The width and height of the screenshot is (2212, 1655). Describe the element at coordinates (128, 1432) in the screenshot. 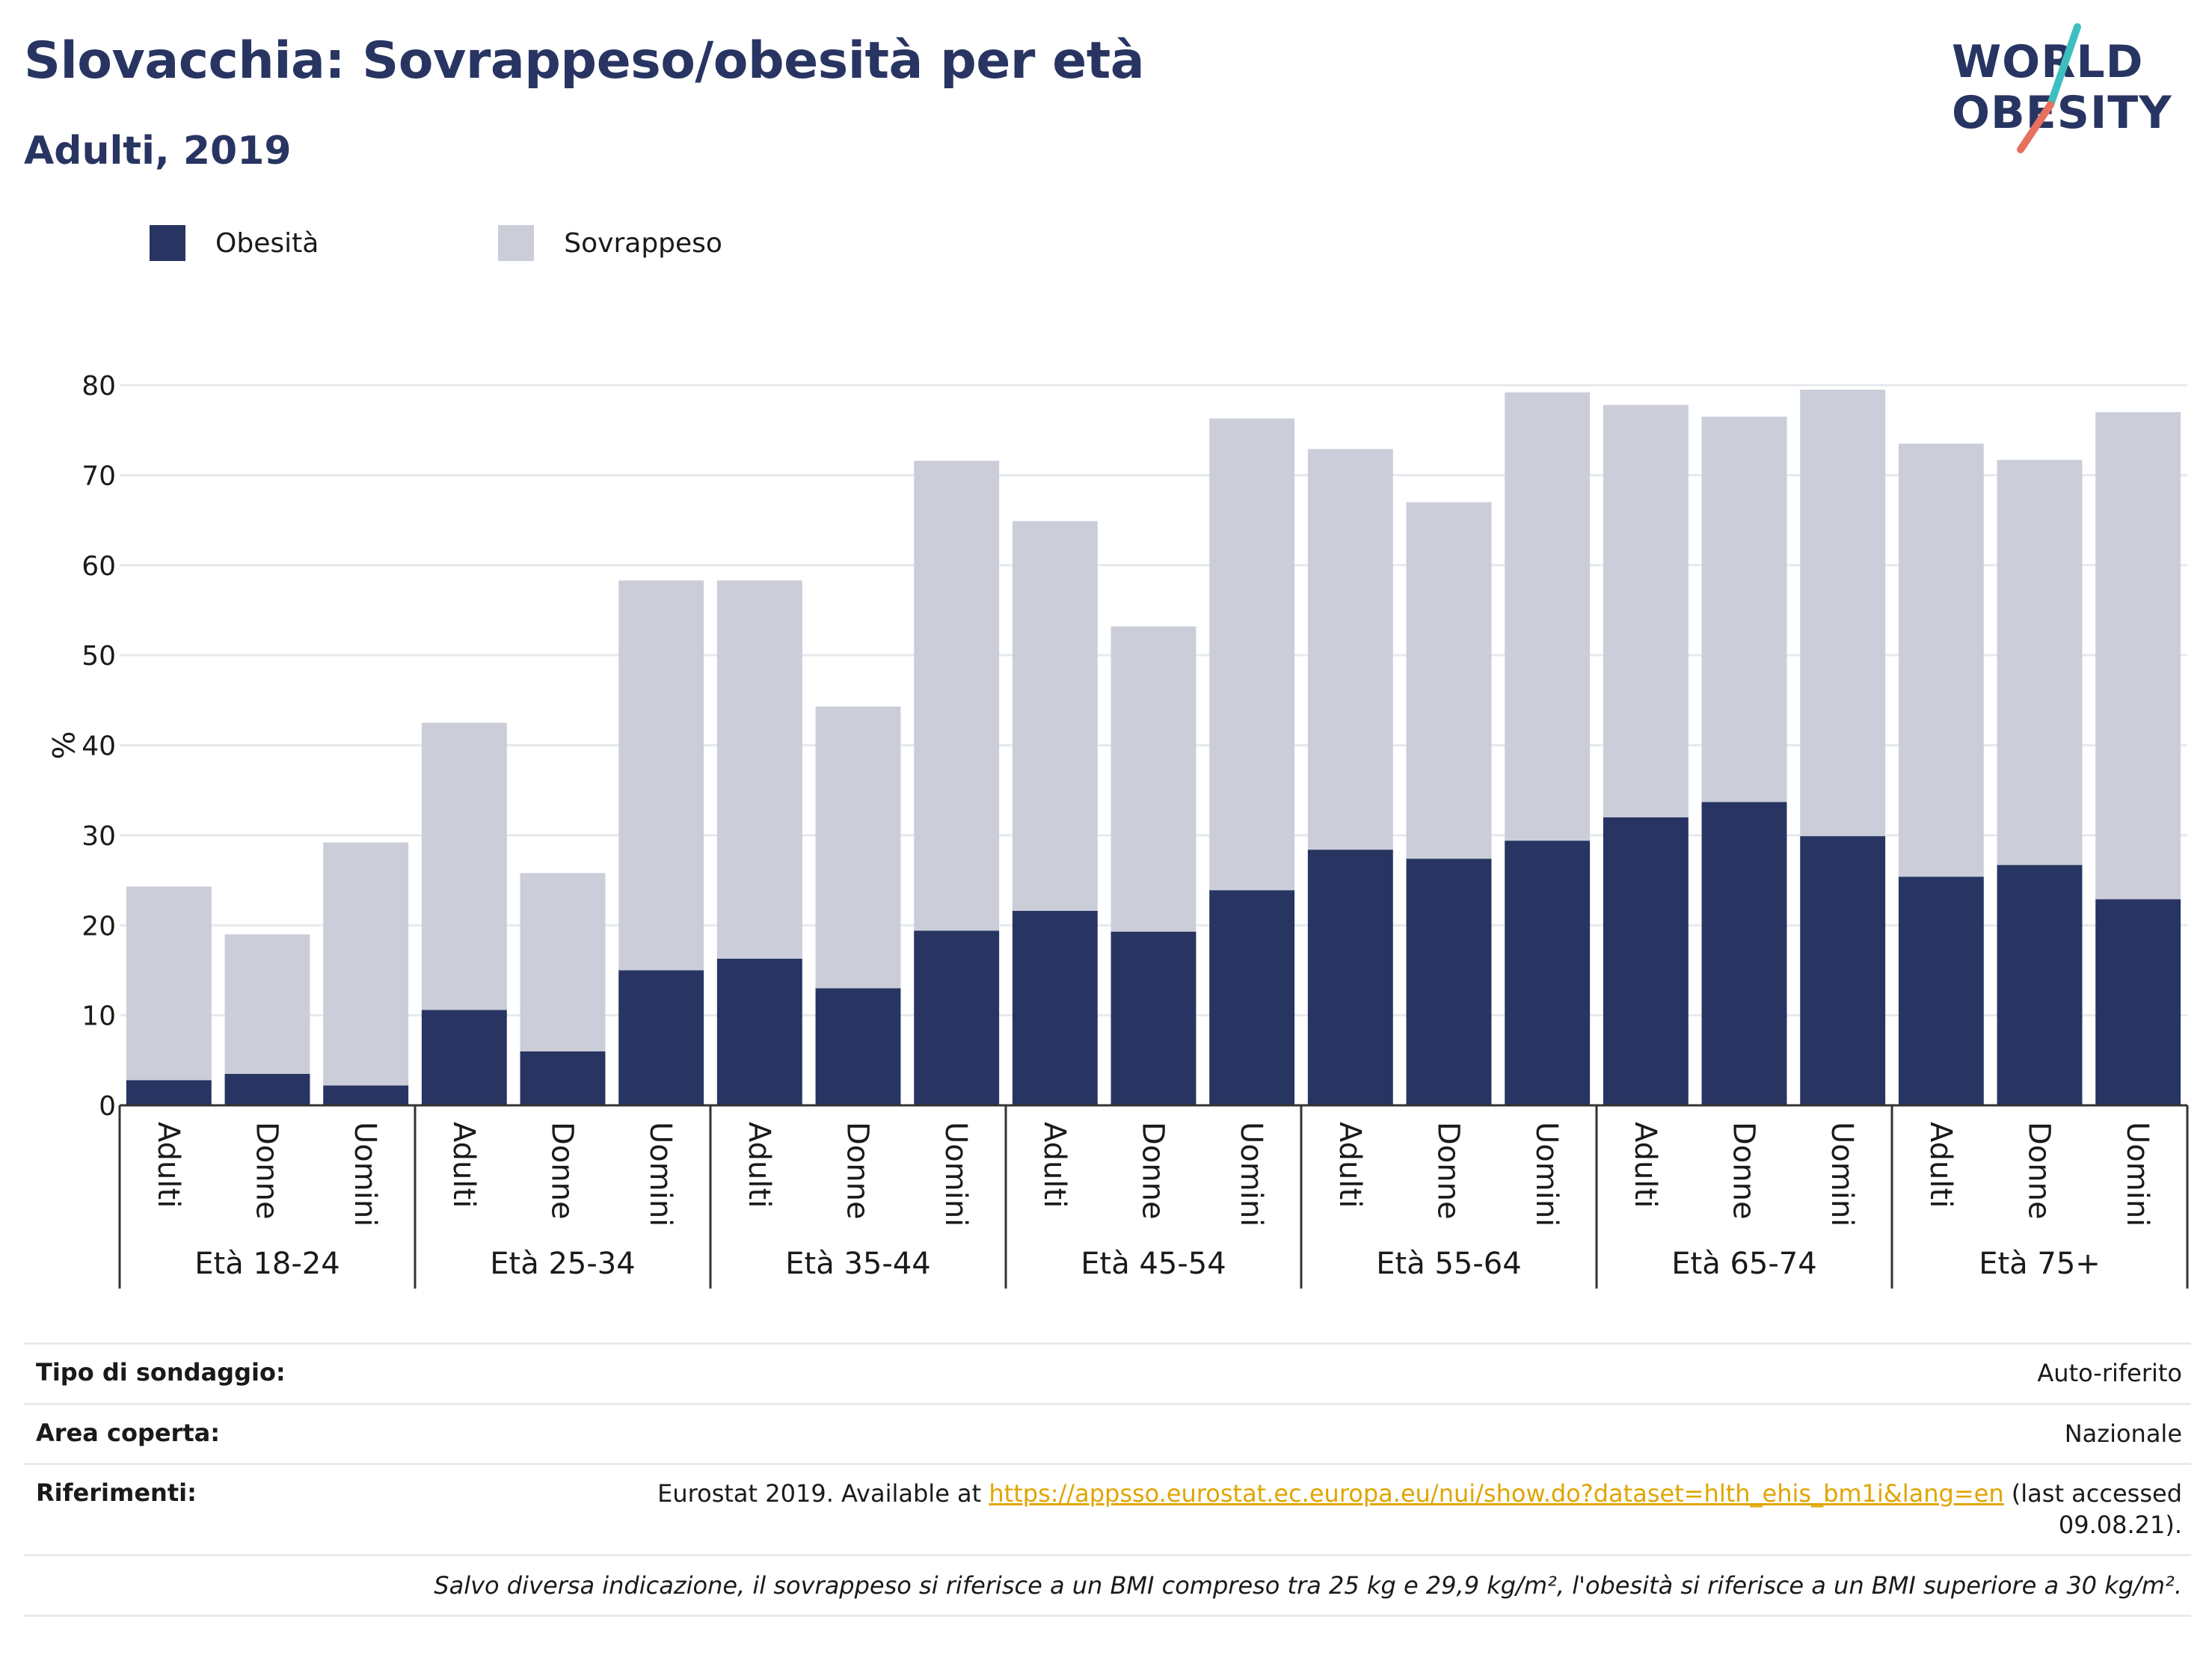

I see `area-label: Area coperta:` at that location.